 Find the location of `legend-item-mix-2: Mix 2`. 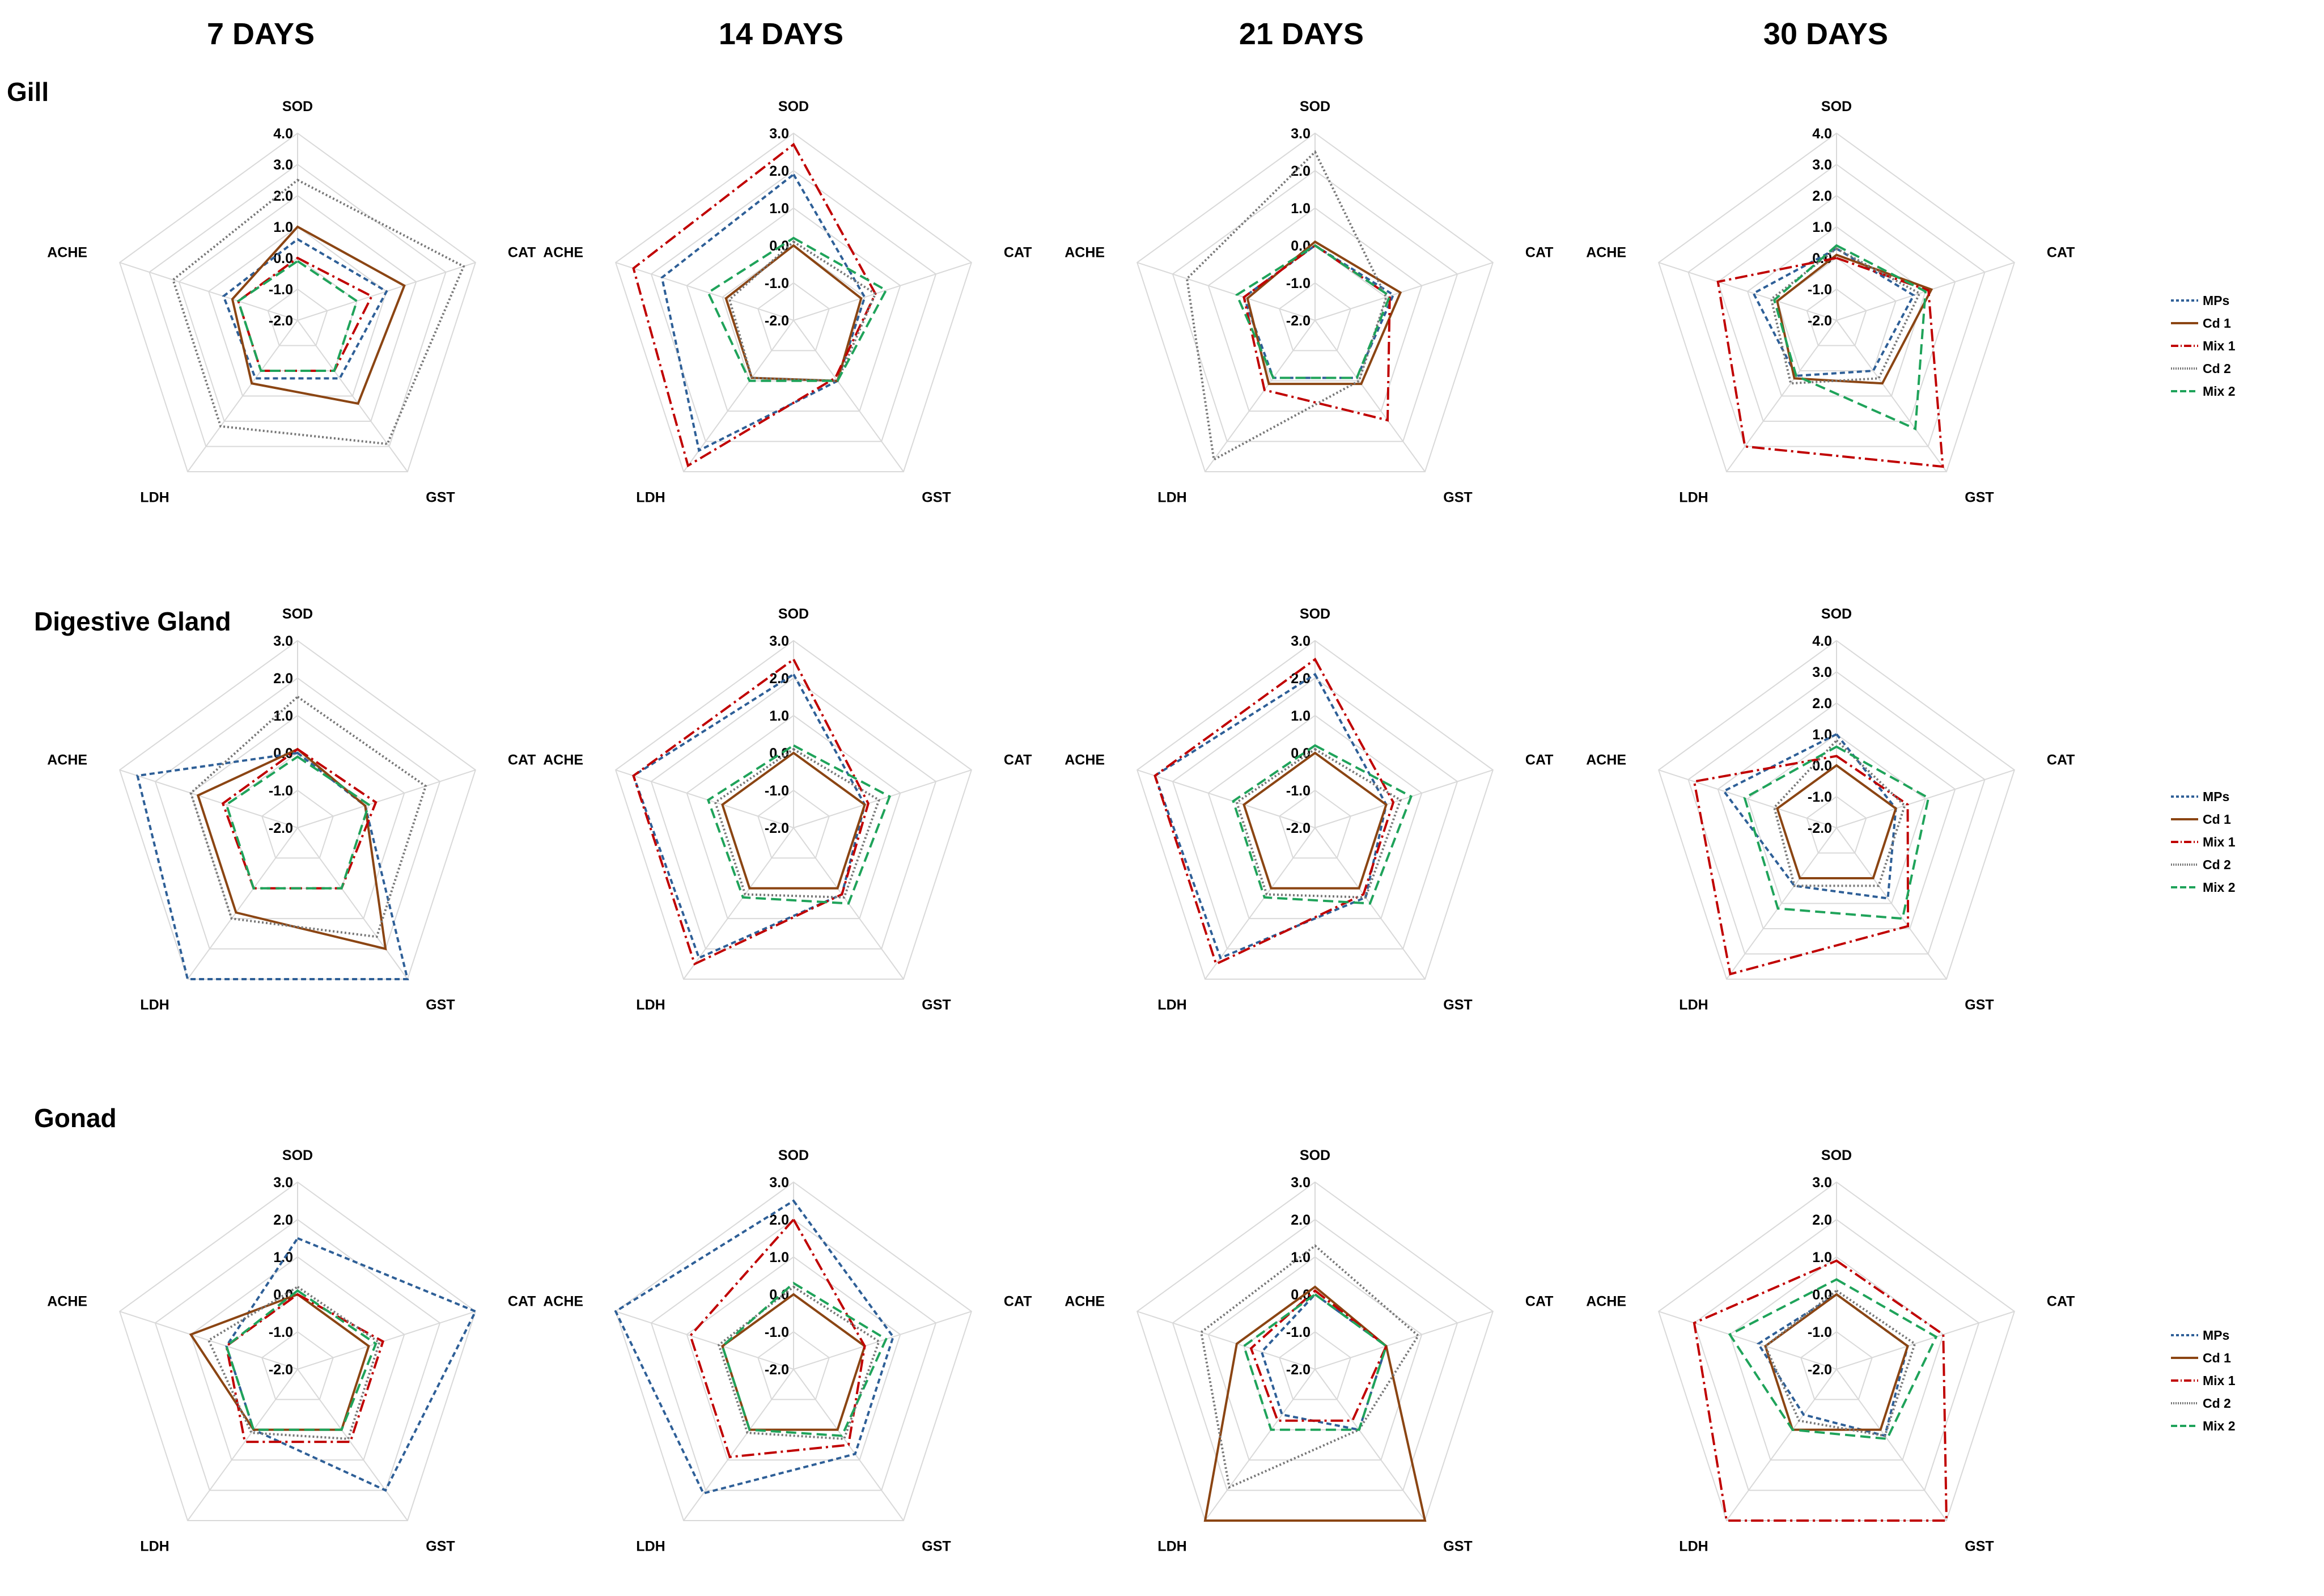

legend-item-mix-2: Mix 2 is located at coordinates (2203, 1426).